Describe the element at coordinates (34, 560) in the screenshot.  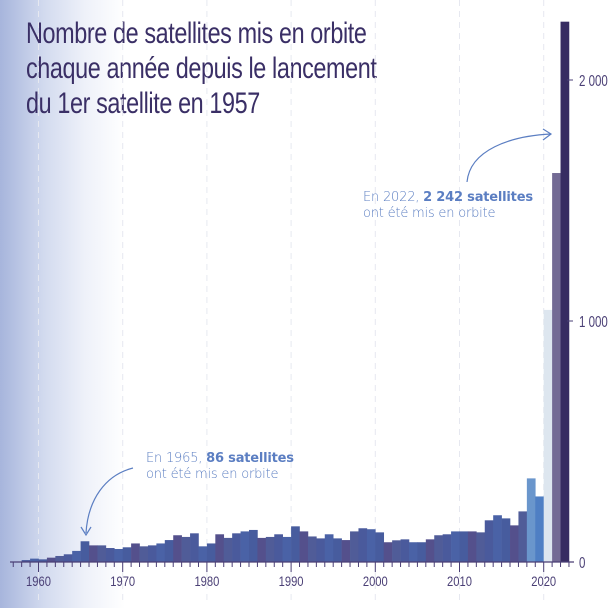
I see `bar-1959` at that location.